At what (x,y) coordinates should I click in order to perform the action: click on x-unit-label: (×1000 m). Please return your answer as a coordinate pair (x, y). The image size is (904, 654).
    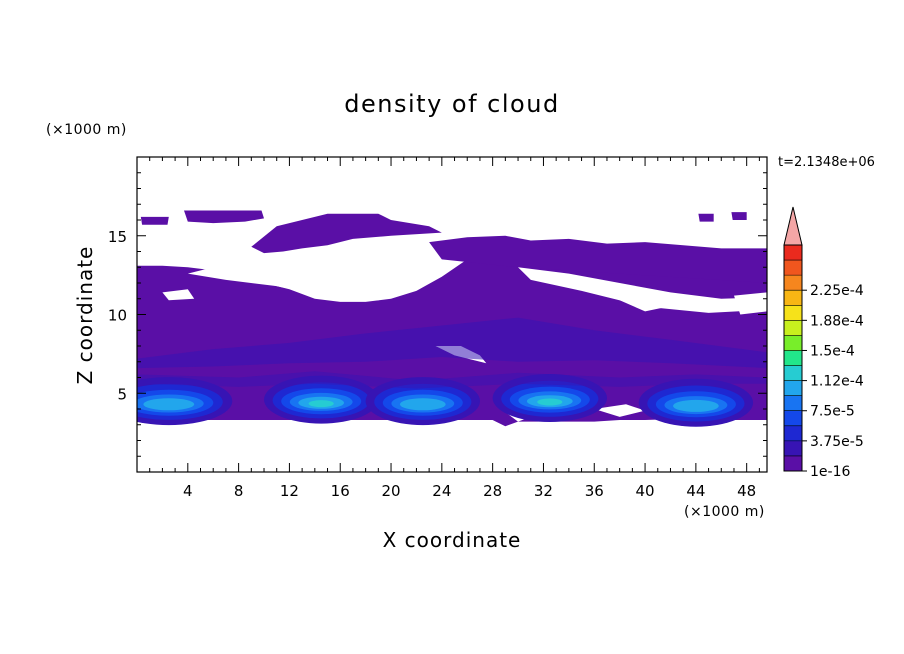
    Looking at the image, I should click on (724, 512).